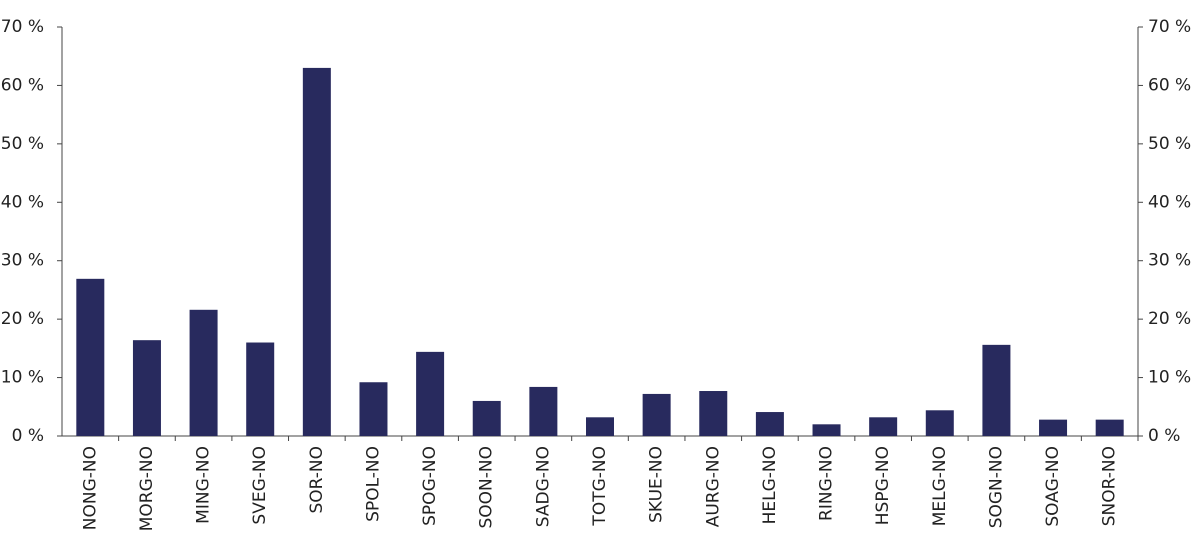 This screenshot has height=558, width=1200. Describe the element at coordinates (22, 378) in the screenshot. I see `y-tick-label: 10 %` at that location.